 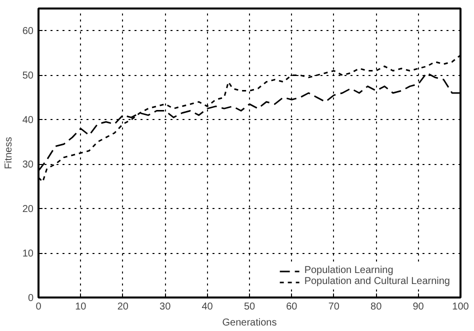 I want to click on y-tick-label: 30, so click(x=28, y=165).